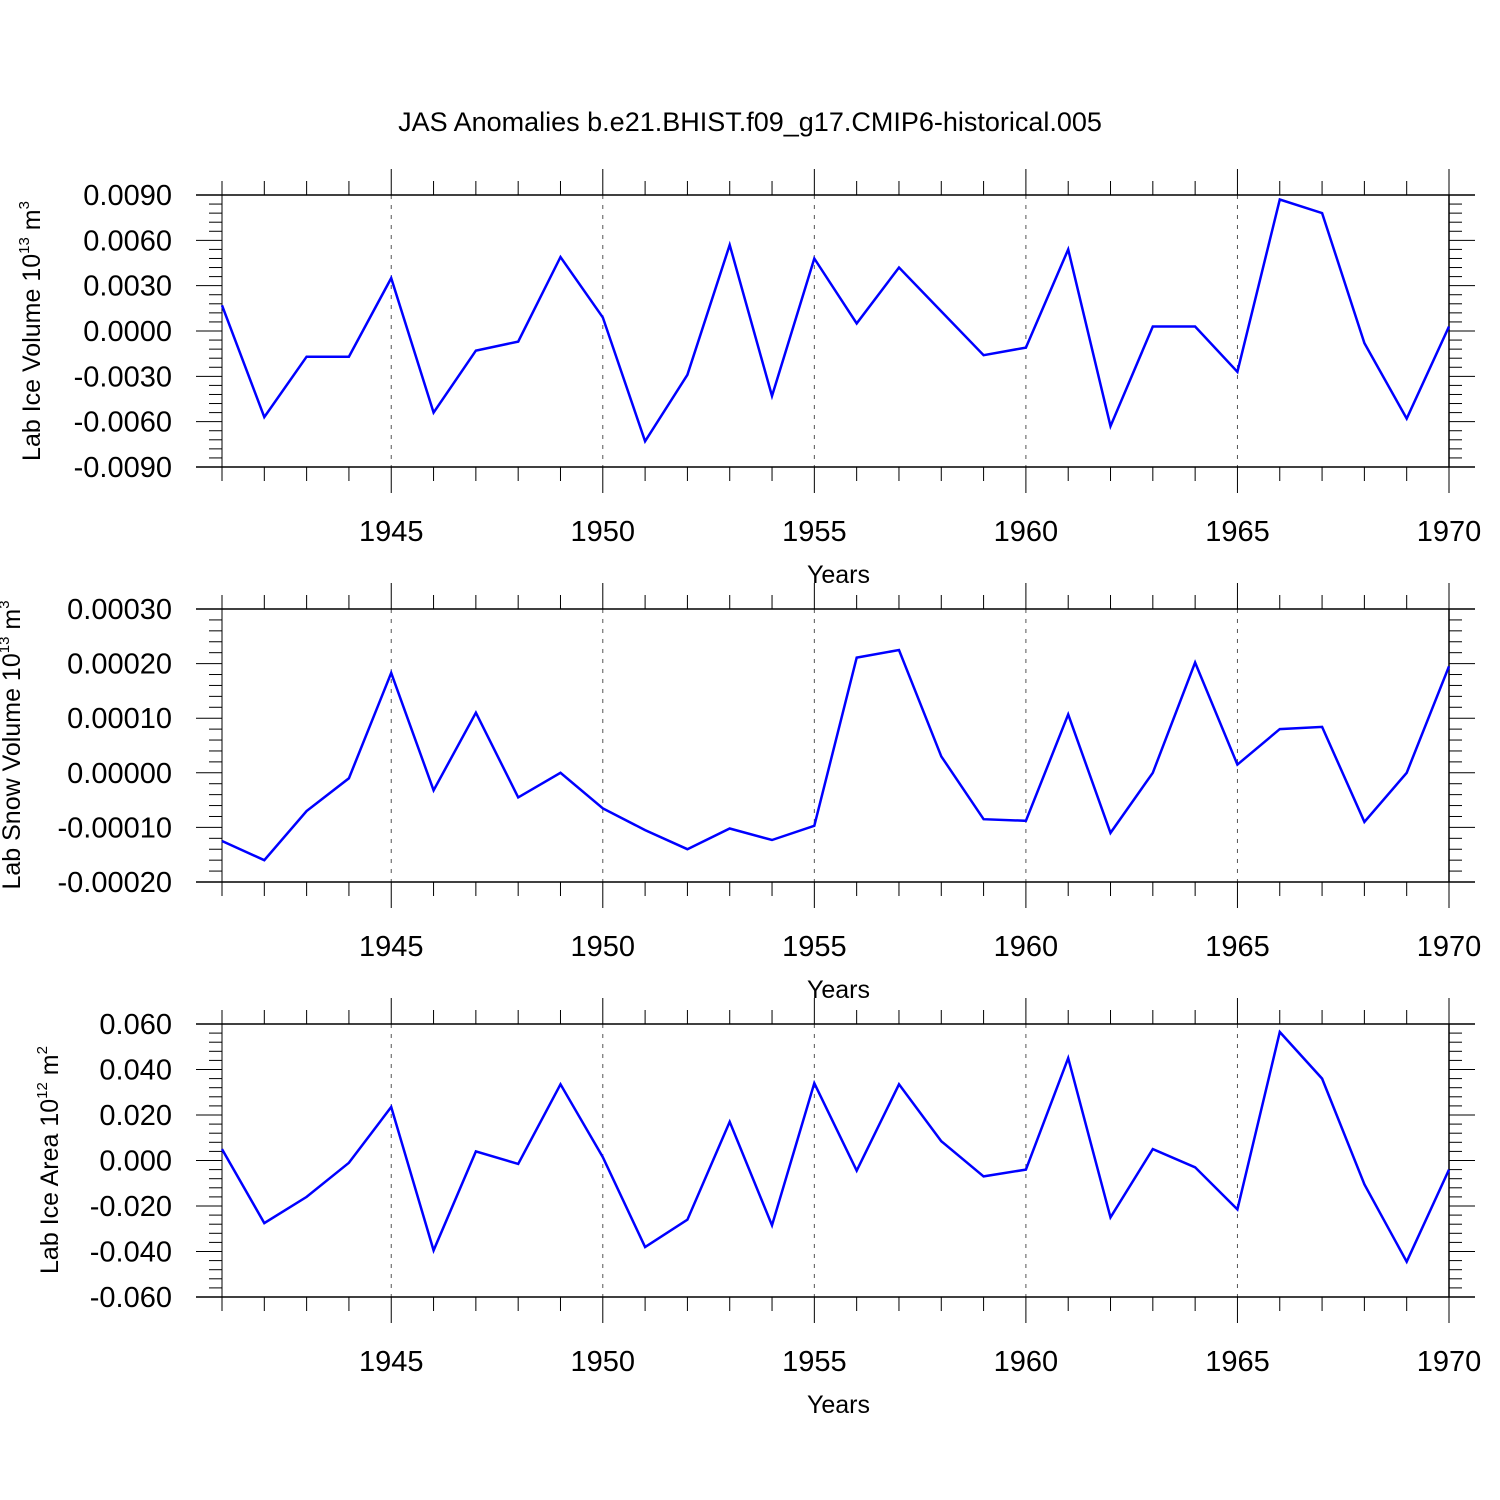  What do you see at coordinates (123, 468) in the screenshot?
I see `y-tick-label: -0.0090` at bounding box center [123, 468].